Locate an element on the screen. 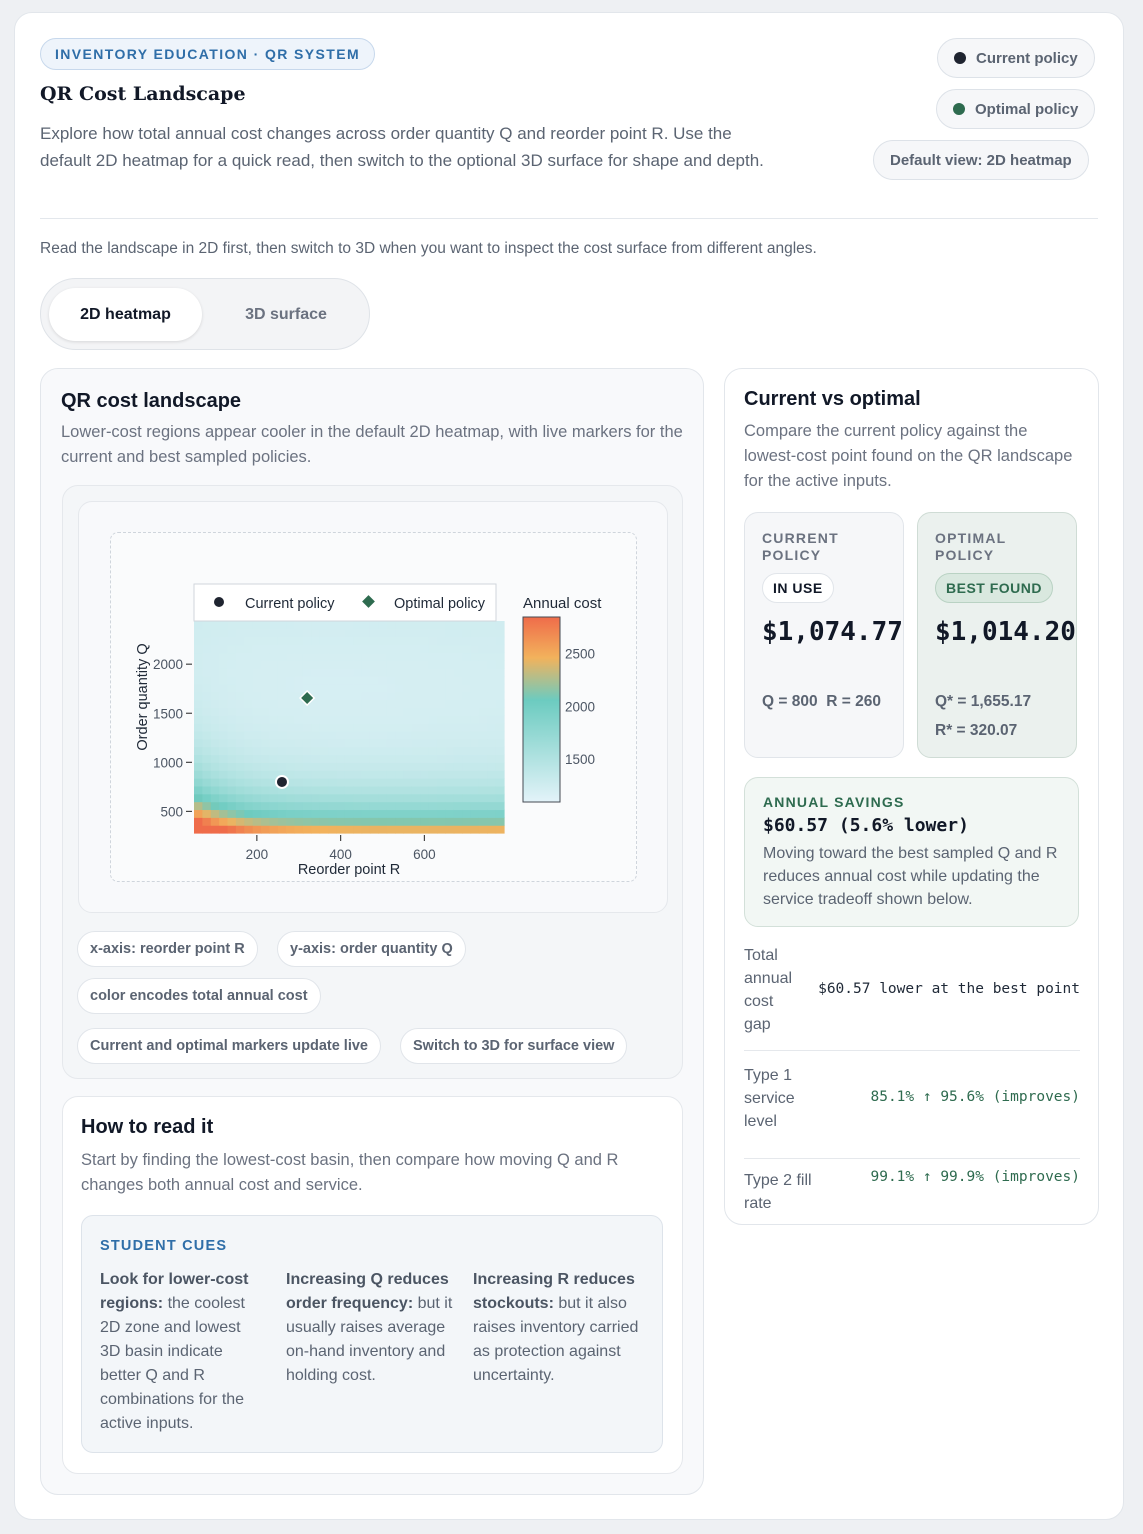 The height and width of the screenshot is (1534, 1143). tab-2d-heatmap: 2D heatmap is located at coordinates (125, 314).